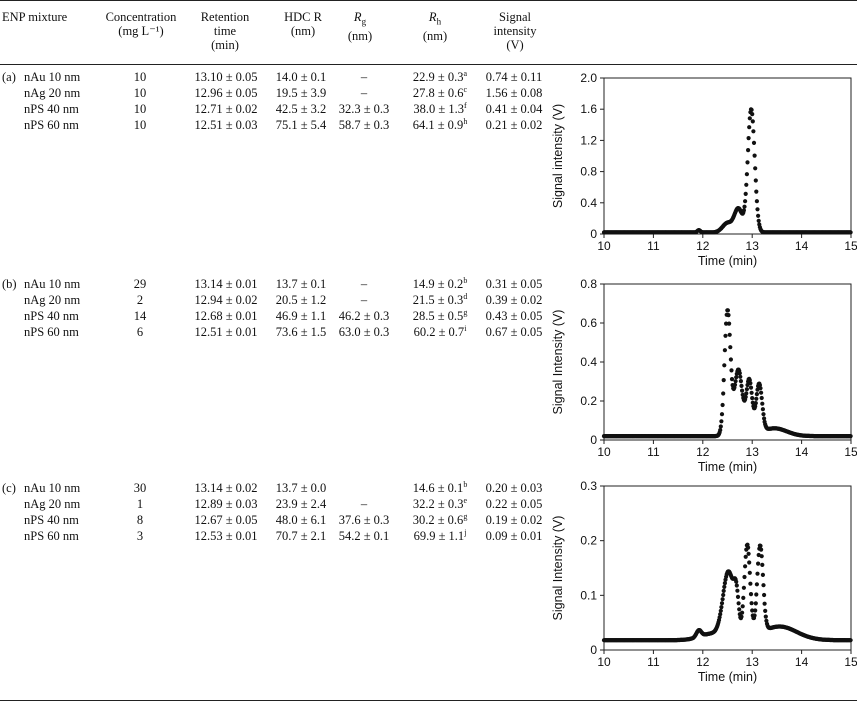 This screenshot has width=857, height=703. I want to click on y-tick-label: 0.1, so click(588, 595).